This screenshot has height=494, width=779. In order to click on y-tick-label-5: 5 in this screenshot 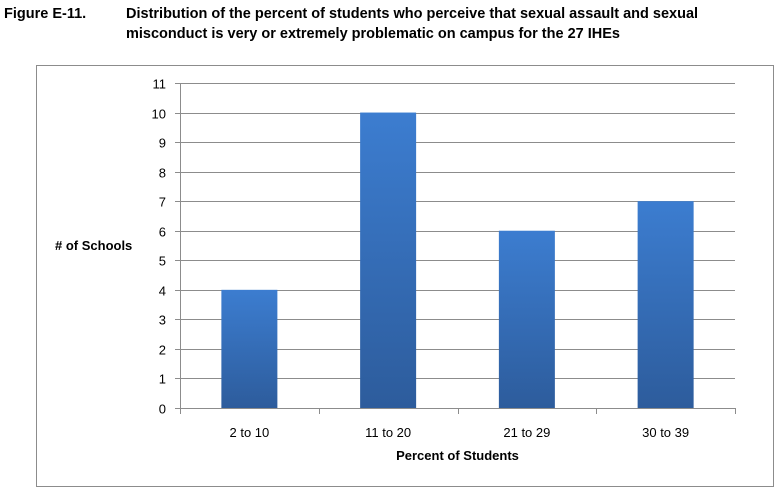, I will do `click(162, 261)`.